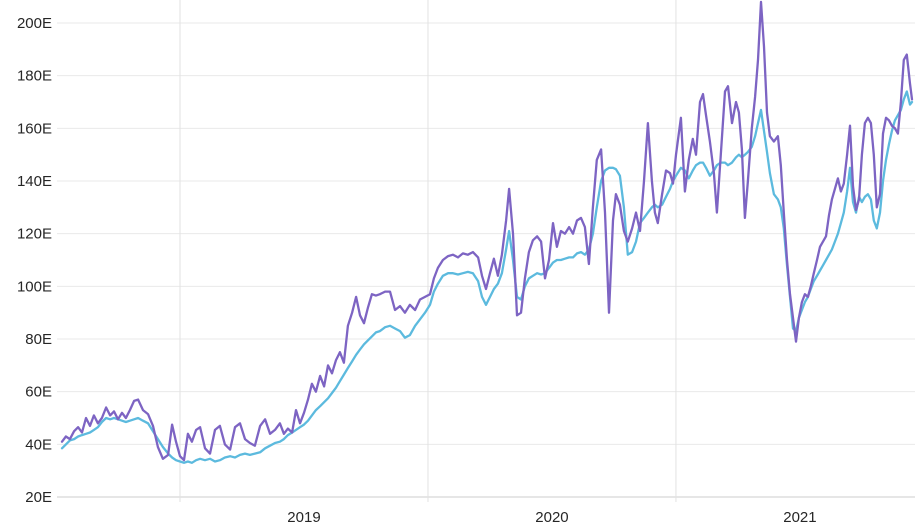 The image size is (915, 531). Describe the element at coordinates (34, 286) in the screenshot. I see `y-axis-tick-label: 100E` at that location.